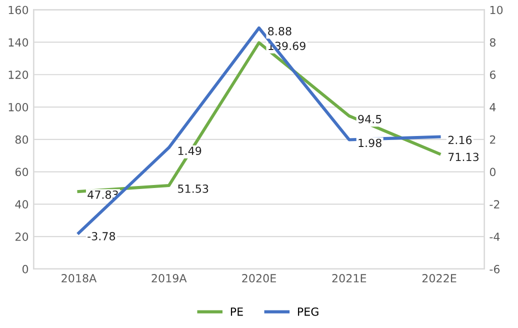  What do you see at coordinates (493, 172) in the screenshot?
I see `y2-tick-label: 0` at bounding box center [493, 172].